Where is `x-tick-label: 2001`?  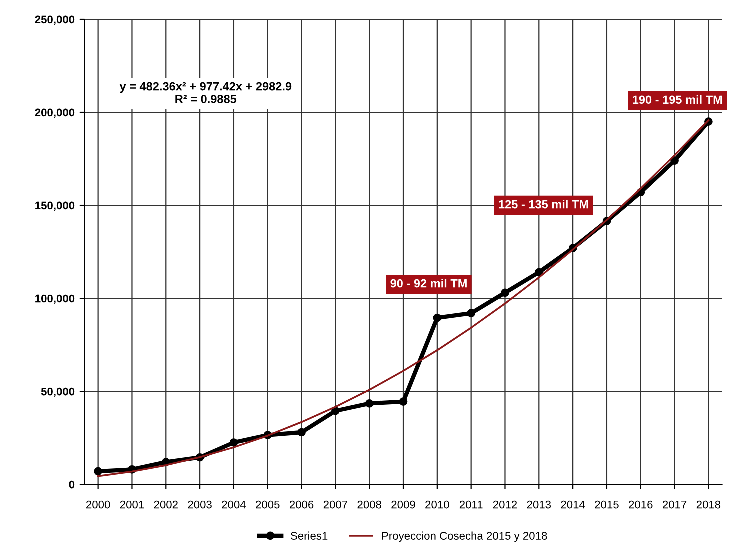
x-tick-label: 2001 is located at coordinates (132, 504).